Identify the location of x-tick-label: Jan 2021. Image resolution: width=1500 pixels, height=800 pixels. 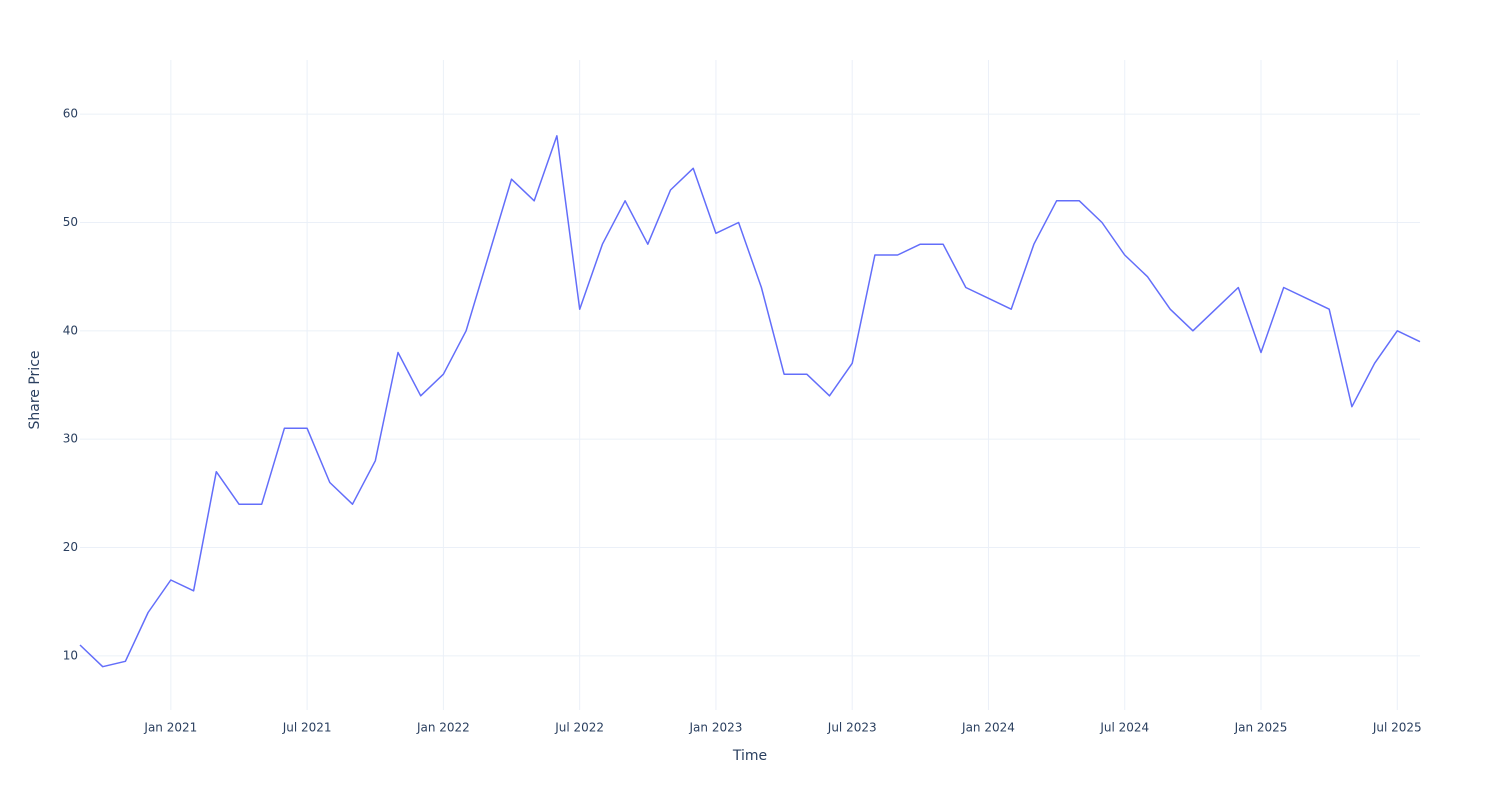
(170, 728).